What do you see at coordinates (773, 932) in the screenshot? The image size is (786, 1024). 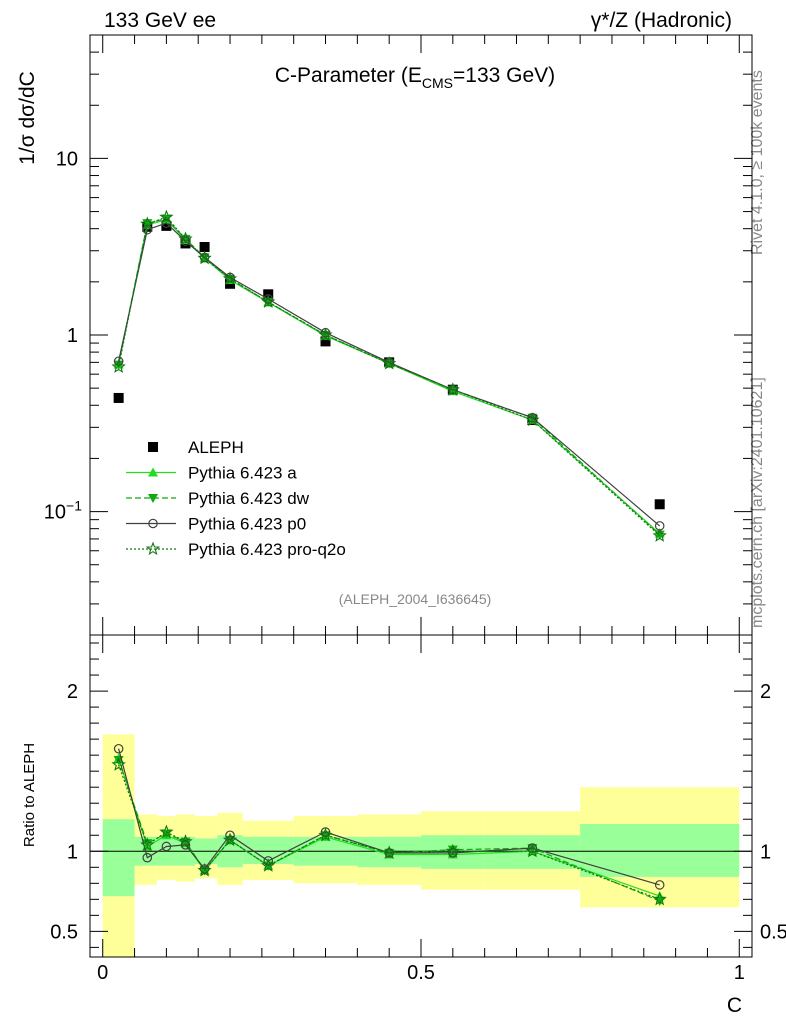 I see `ratio-y-tick-label-right: 0.5` at bounding box center [773, 932].